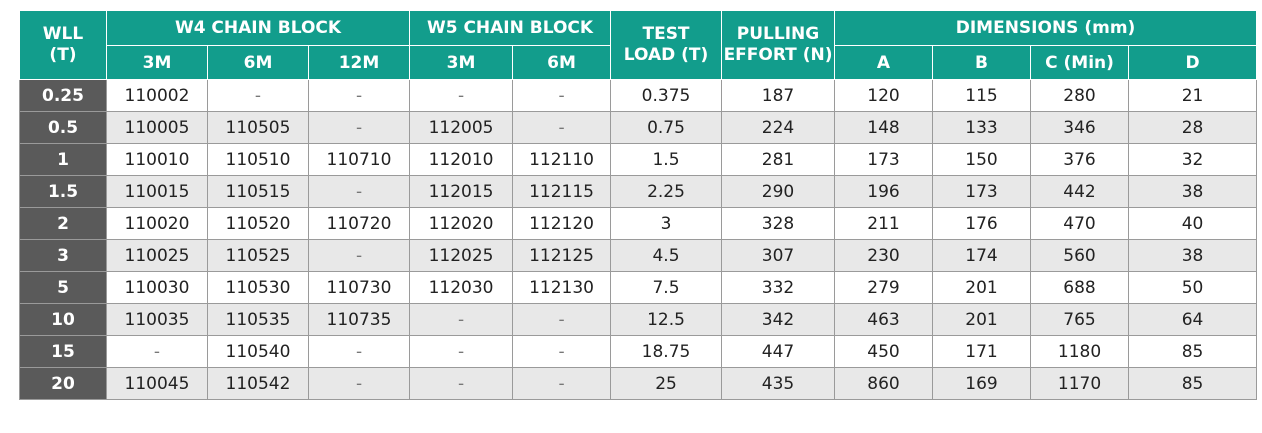 This screenshot has width=1262, height=433. Describe the element at coordinates (258, 255) in the screenshot. I see `cell-w4-6m: 110525` at that location.